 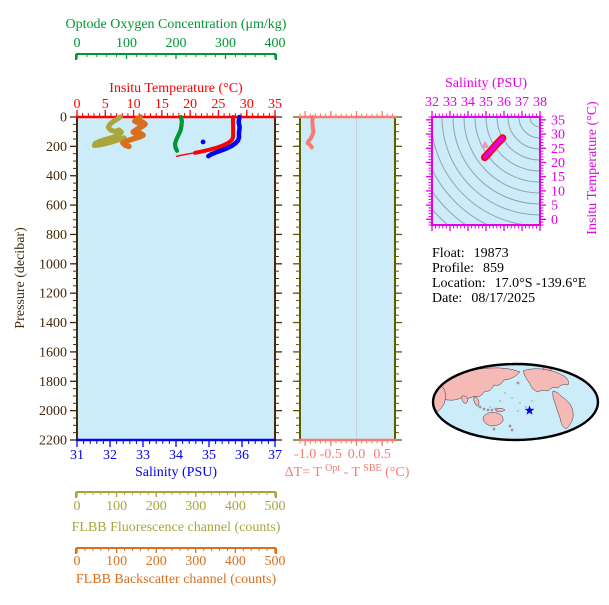 What do you see at coordinates (77, 455) in the screenshot?
I see `svg-text: 31` at bounding box center [77, 455].